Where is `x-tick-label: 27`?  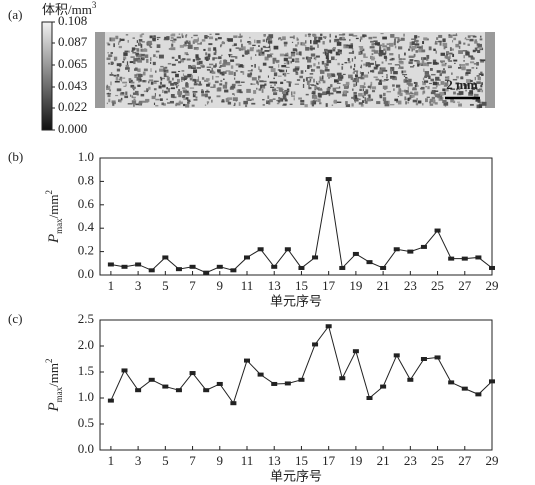 x-tick-label: 27 is located at coordinates (465, 460).